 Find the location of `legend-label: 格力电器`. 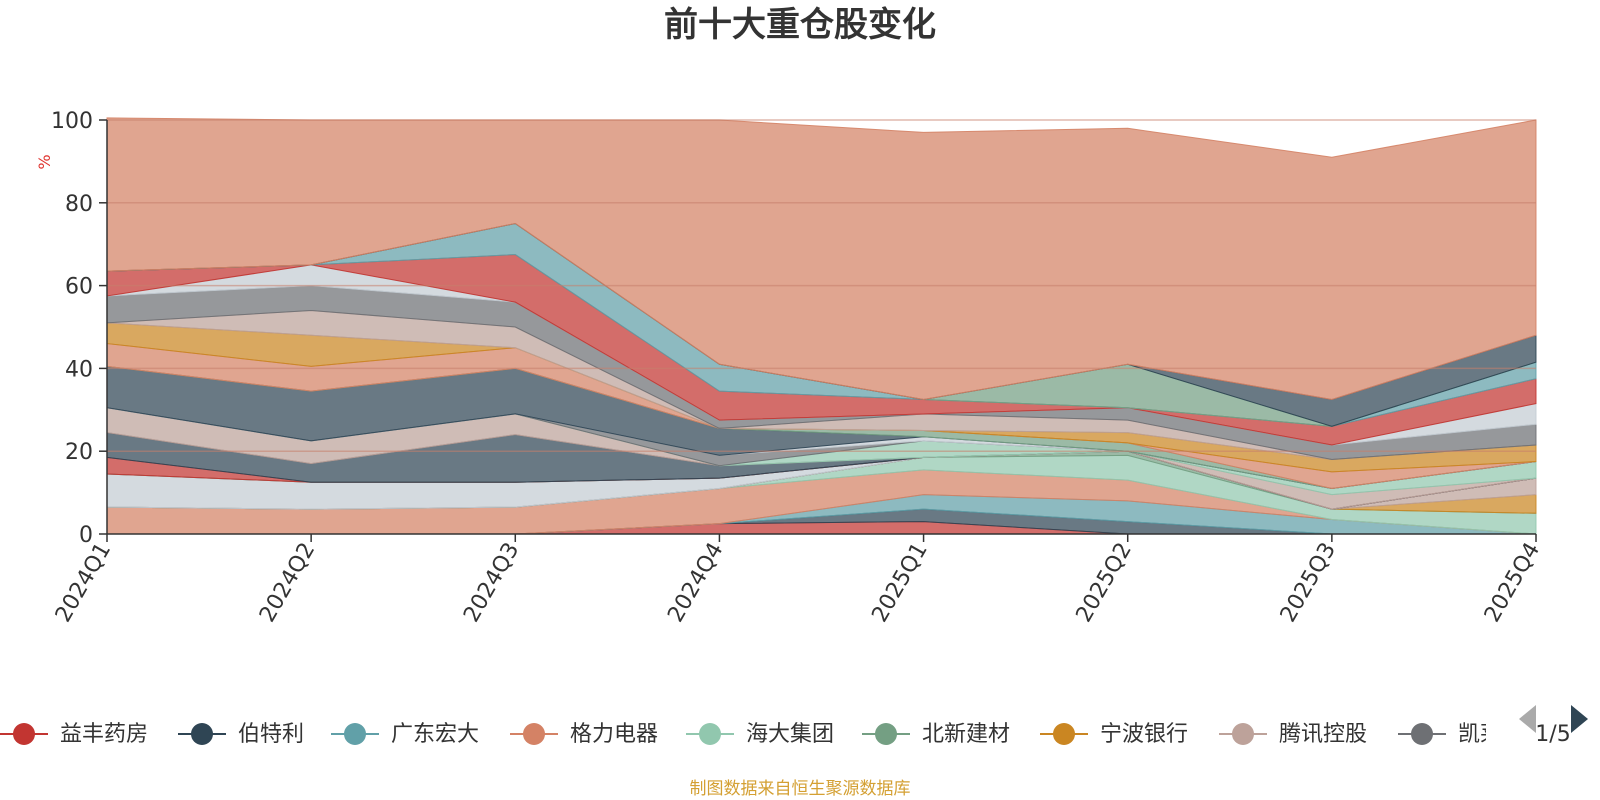

legend-label: 格力电器 is located at coordinates (614, 734).